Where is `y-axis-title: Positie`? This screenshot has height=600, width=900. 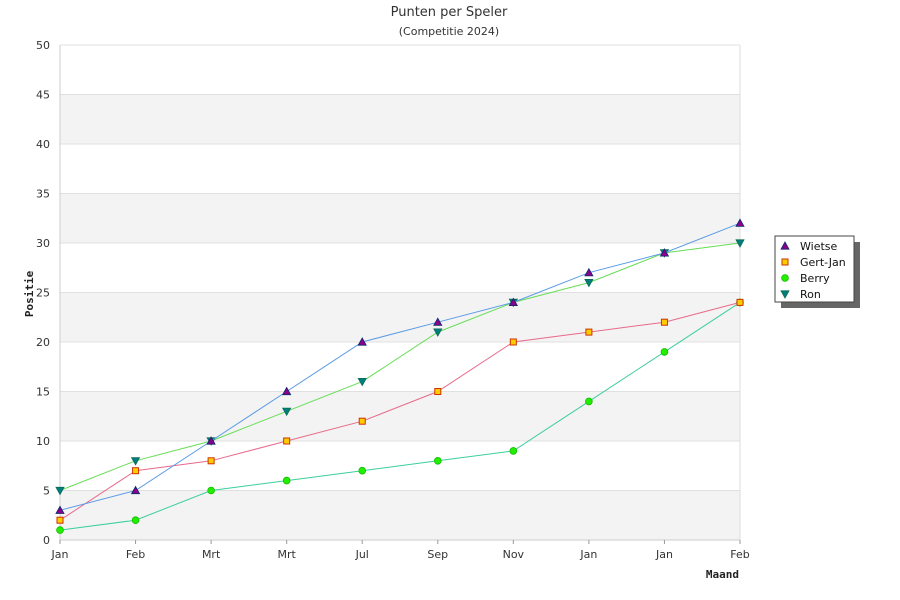 y-axis-title: Positie is located at coordinates (29, 293).